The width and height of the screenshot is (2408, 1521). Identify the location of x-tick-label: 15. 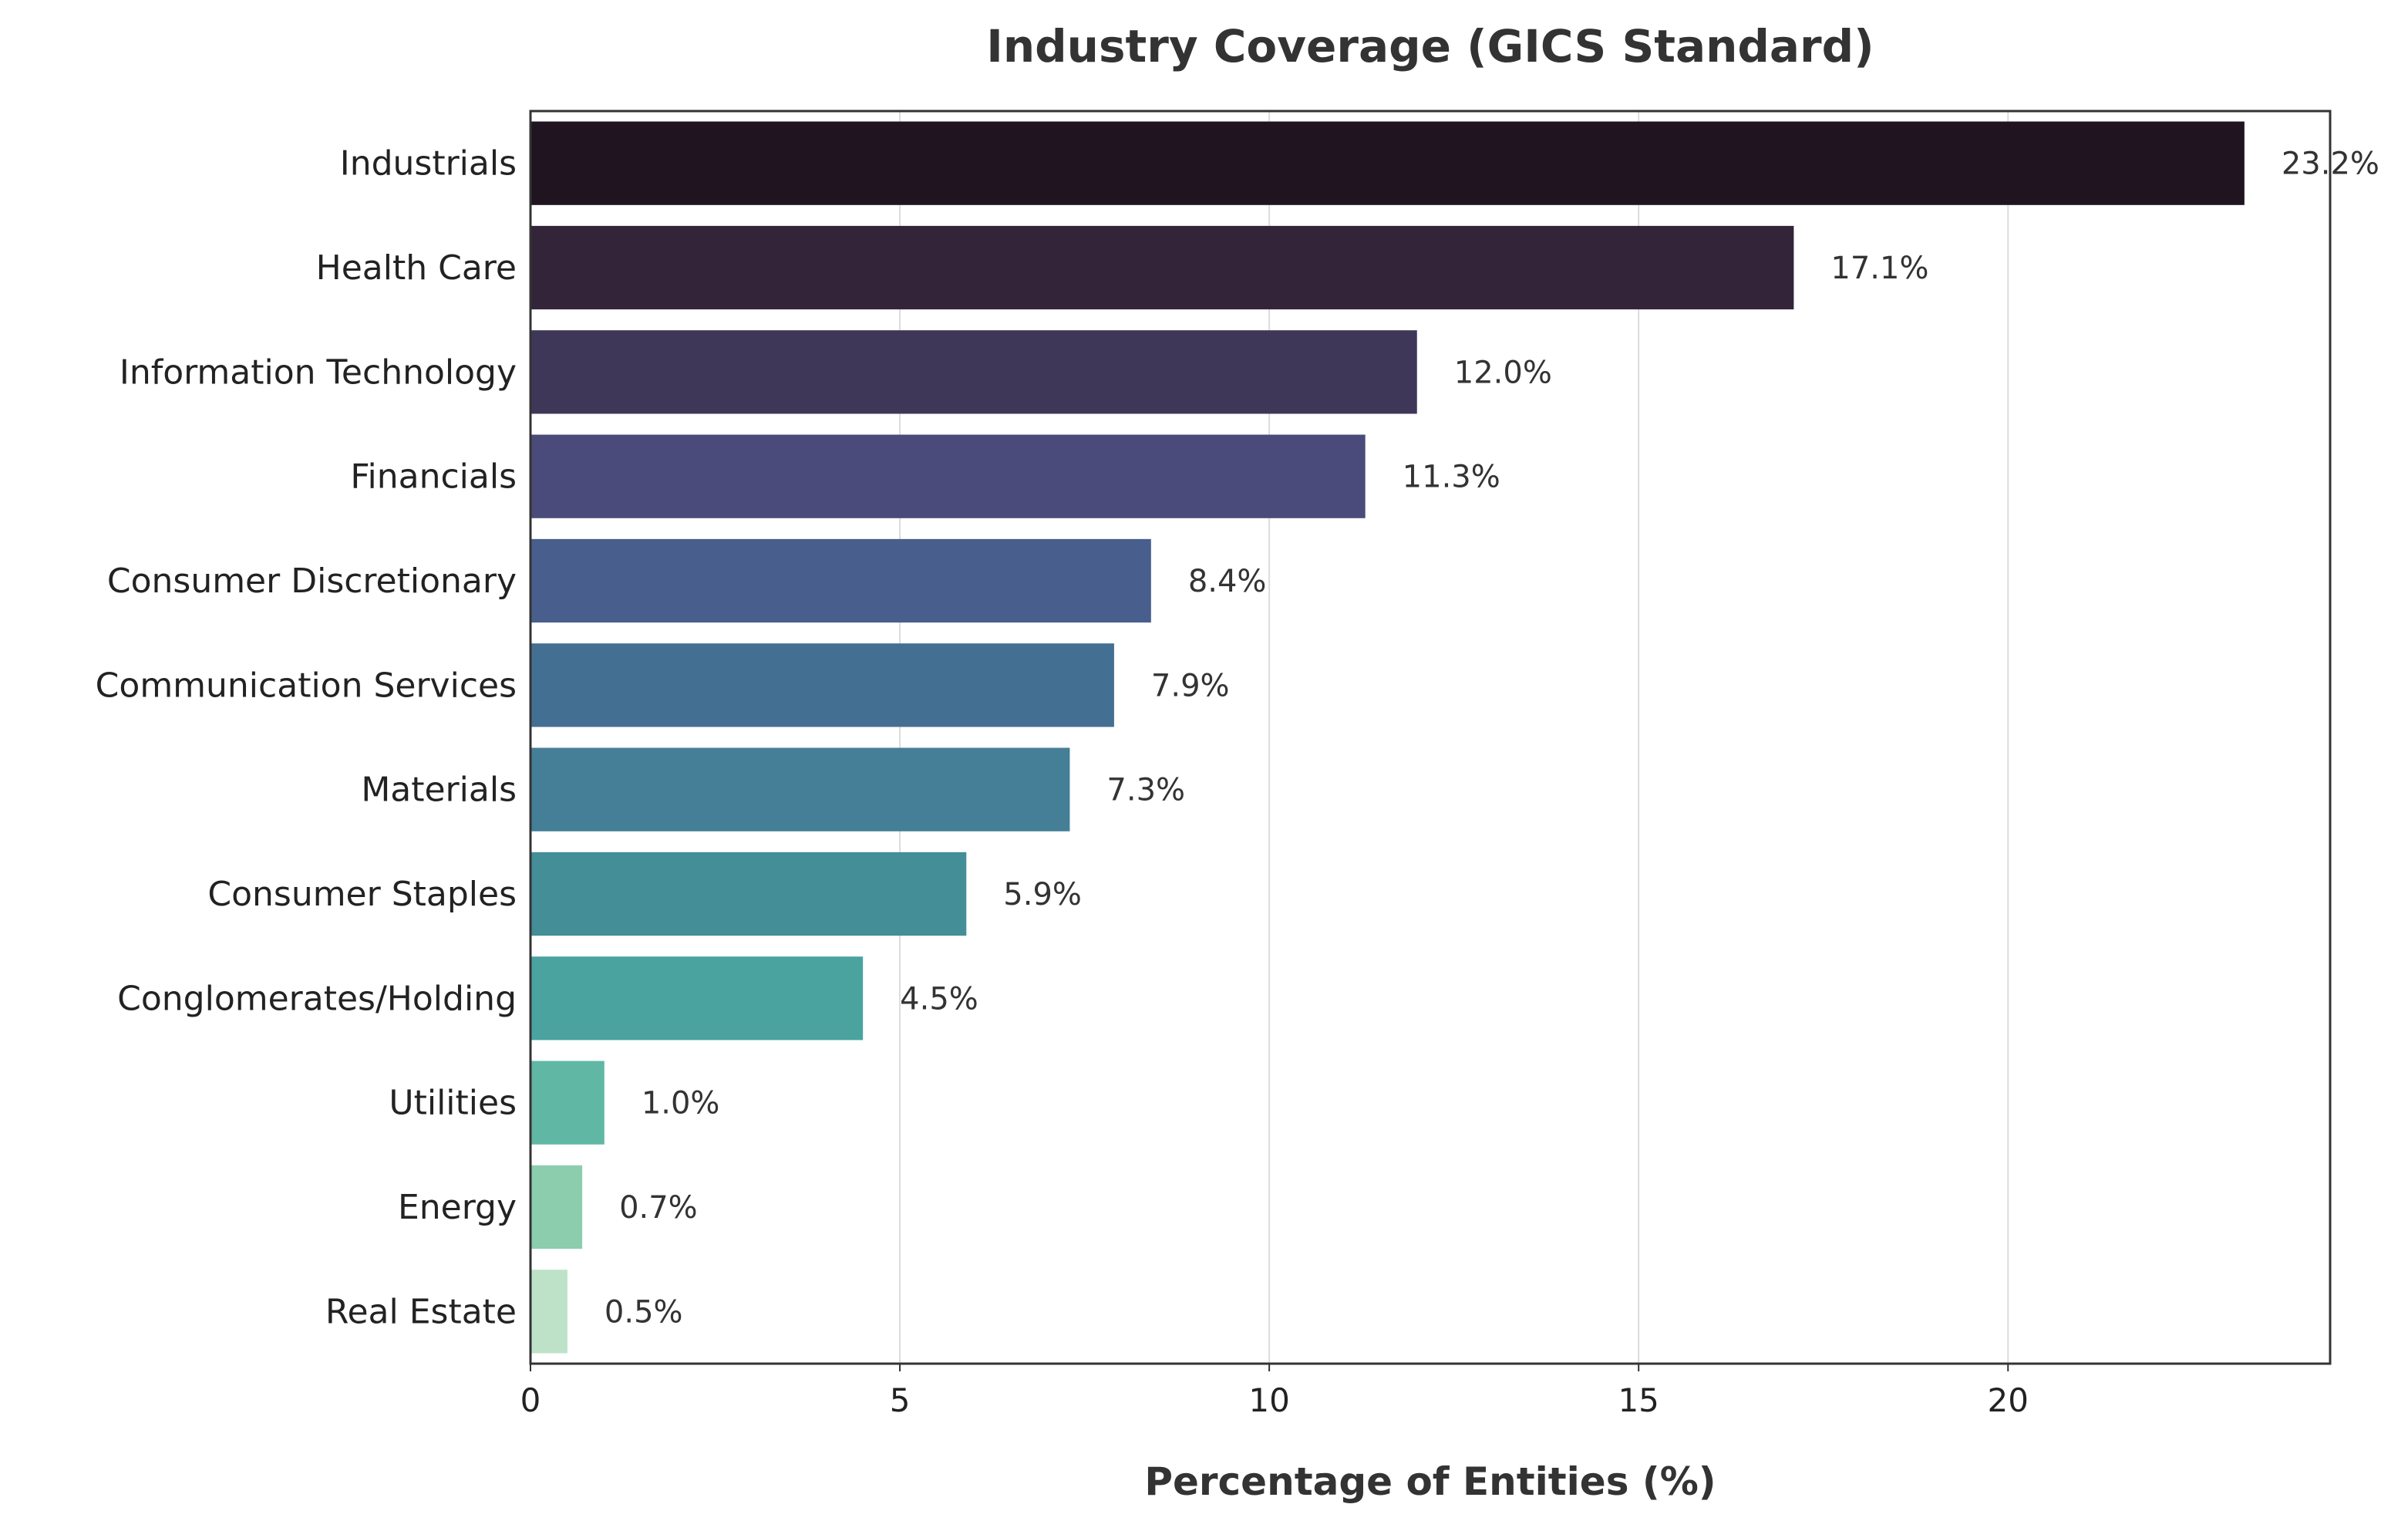
(1638, 1400).